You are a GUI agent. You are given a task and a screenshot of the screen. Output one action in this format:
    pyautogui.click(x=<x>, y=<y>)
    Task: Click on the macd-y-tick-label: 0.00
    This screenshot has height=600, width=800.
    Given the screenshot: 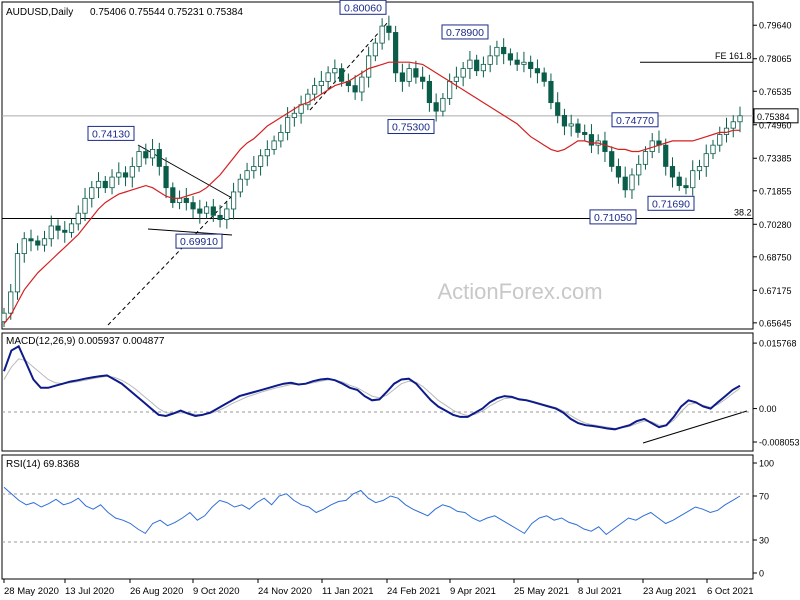 What is the action you would take?
    pyautogui.click(x=768, y=409)
    